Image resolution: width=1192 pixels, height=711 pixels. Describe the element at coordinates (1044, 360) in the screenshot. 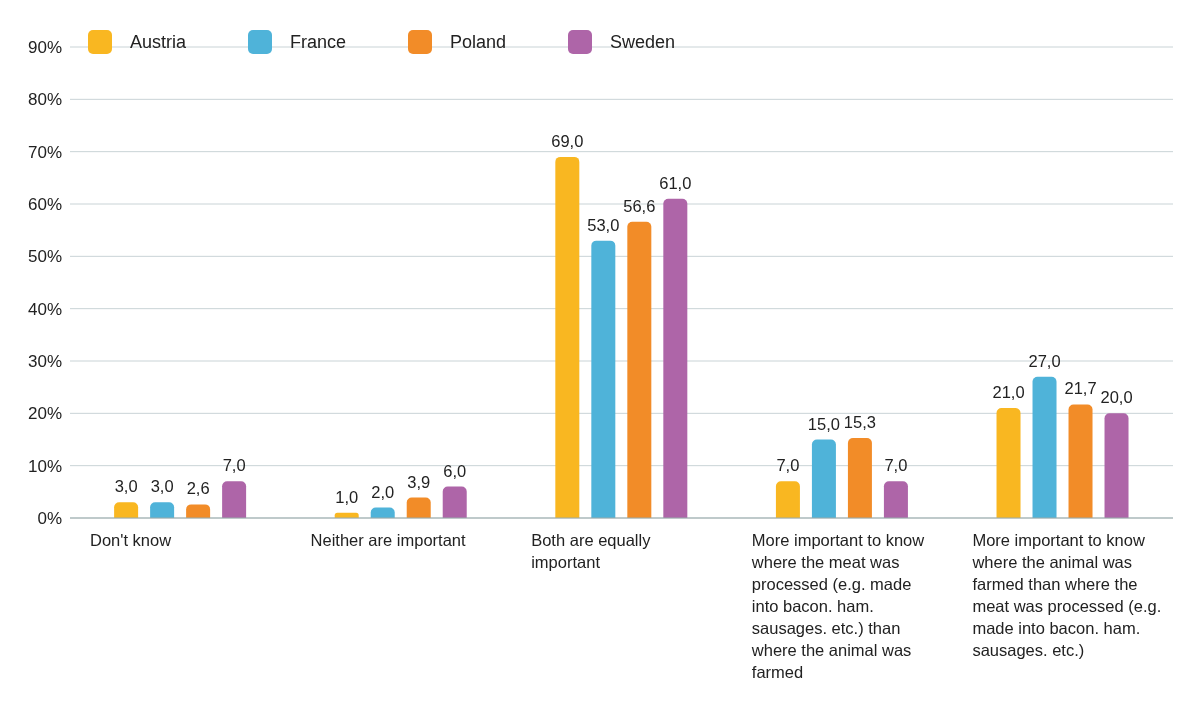

I see `data-label: 27,0` at that location.